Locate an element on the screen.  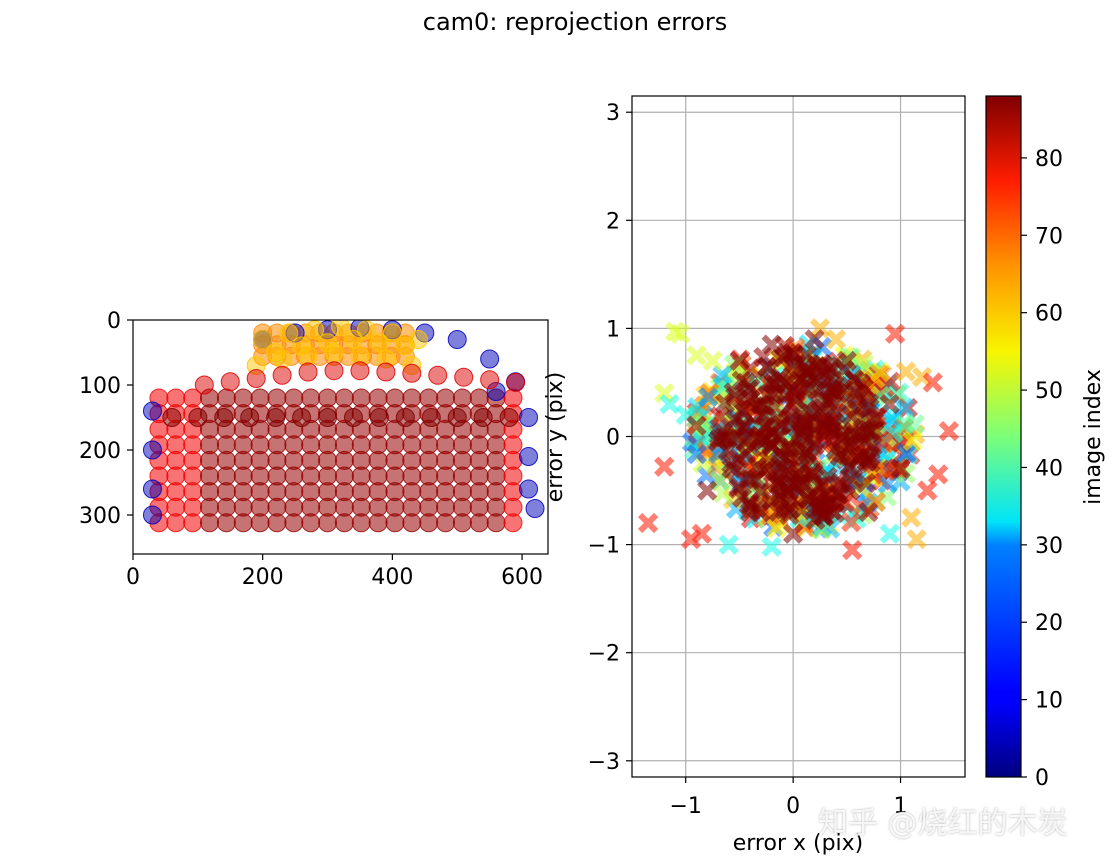
right-y-ticks: −3 −2 −1 0 1 2 3 is located at coordinates (610, 438).